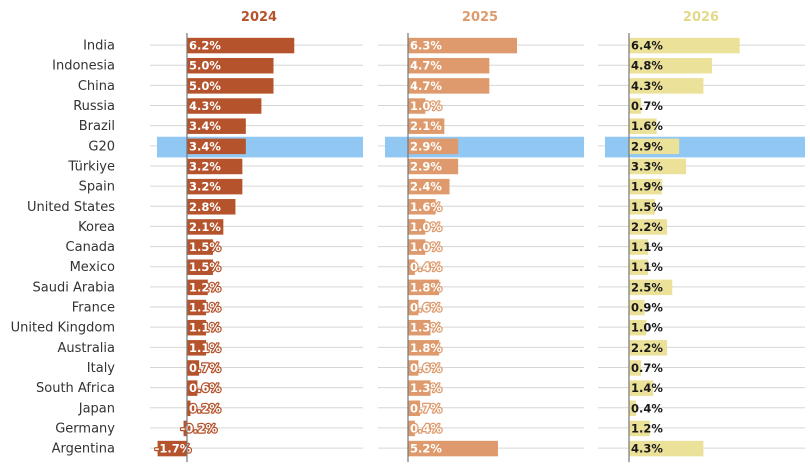 Image resolution: width=810 pixels, height=471 pixels. Describe the element at coordinates (74, 287) in the screenshot. I see `category-label: Saudi Arabia` at that location.